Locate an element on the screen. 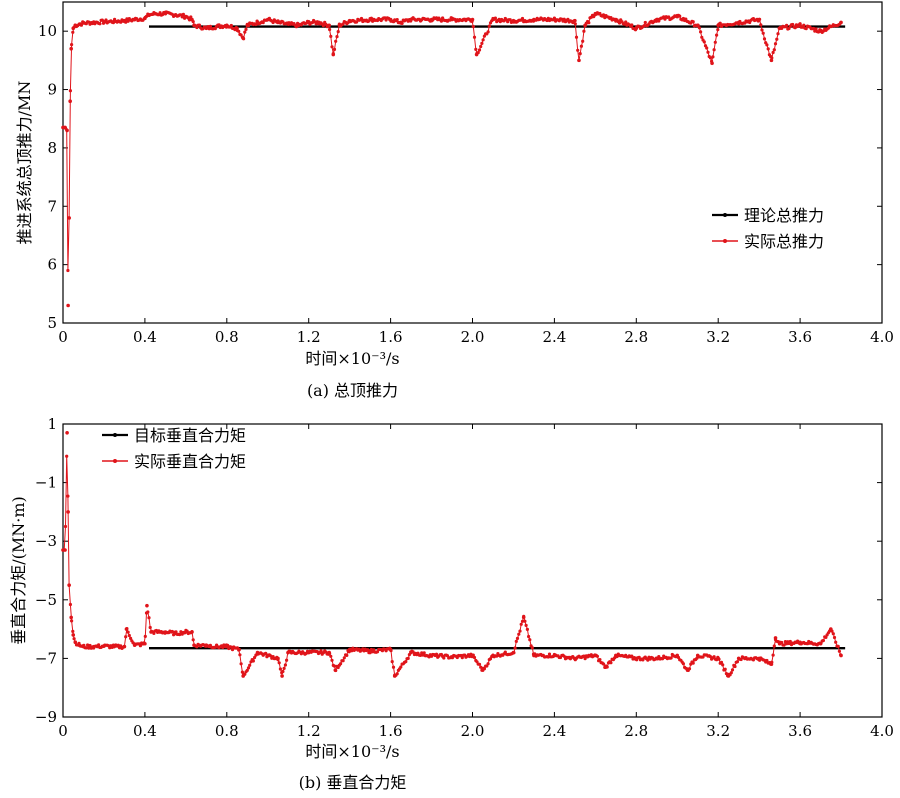  x-tick-label: 4.0 is located at coordinates (882, 731).